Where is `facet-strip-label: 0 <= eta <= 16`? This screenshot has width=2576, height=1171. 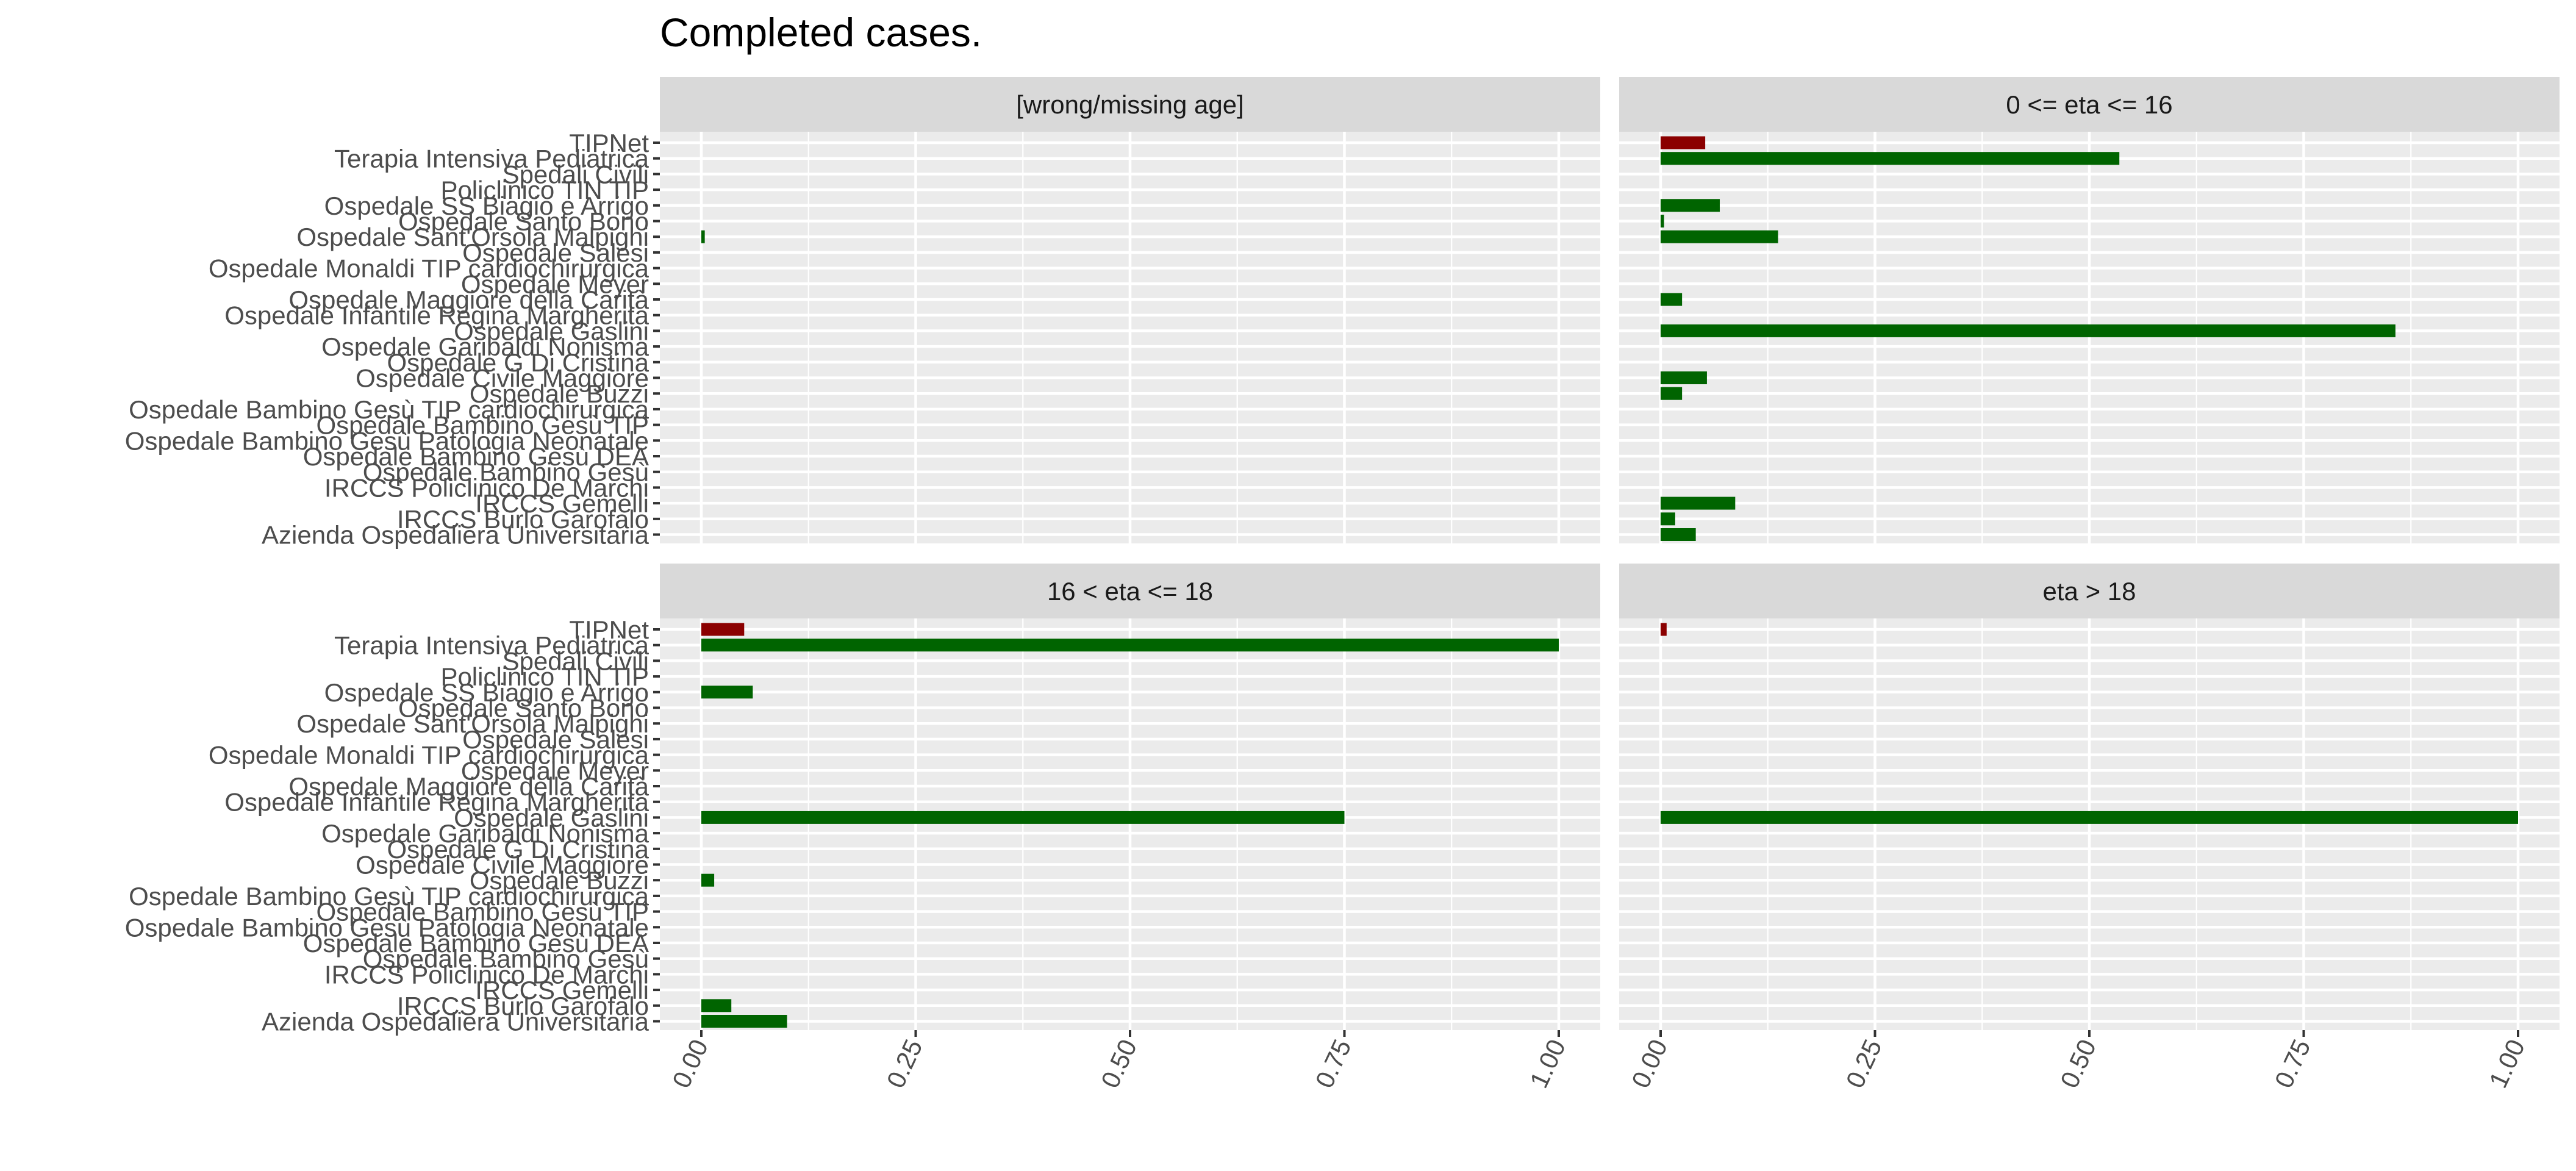 facet-strip-label: 0 <= eta <= 16 is located at coordinates (2089, 104).